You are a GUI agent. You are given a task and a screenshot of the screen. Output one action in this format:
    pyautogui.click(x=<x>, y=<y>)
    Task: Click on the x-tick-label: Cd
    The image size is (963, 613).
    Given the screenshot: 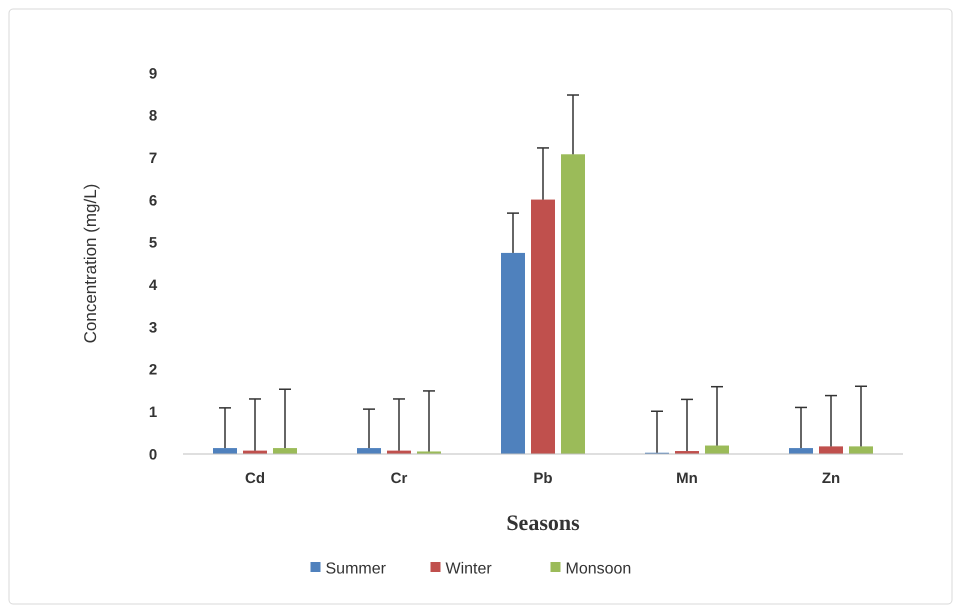 What is the action you would take?
    pyautogui.click(x=255, y=478)
    